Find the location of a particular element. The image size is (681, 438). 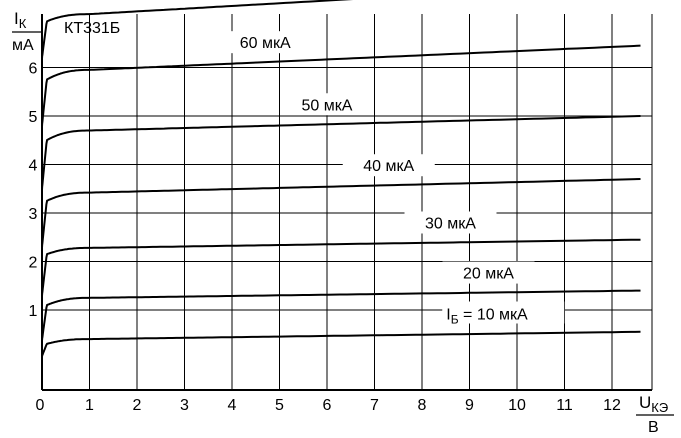

y-tick-label: 5 is located at coordinates (33, 117).